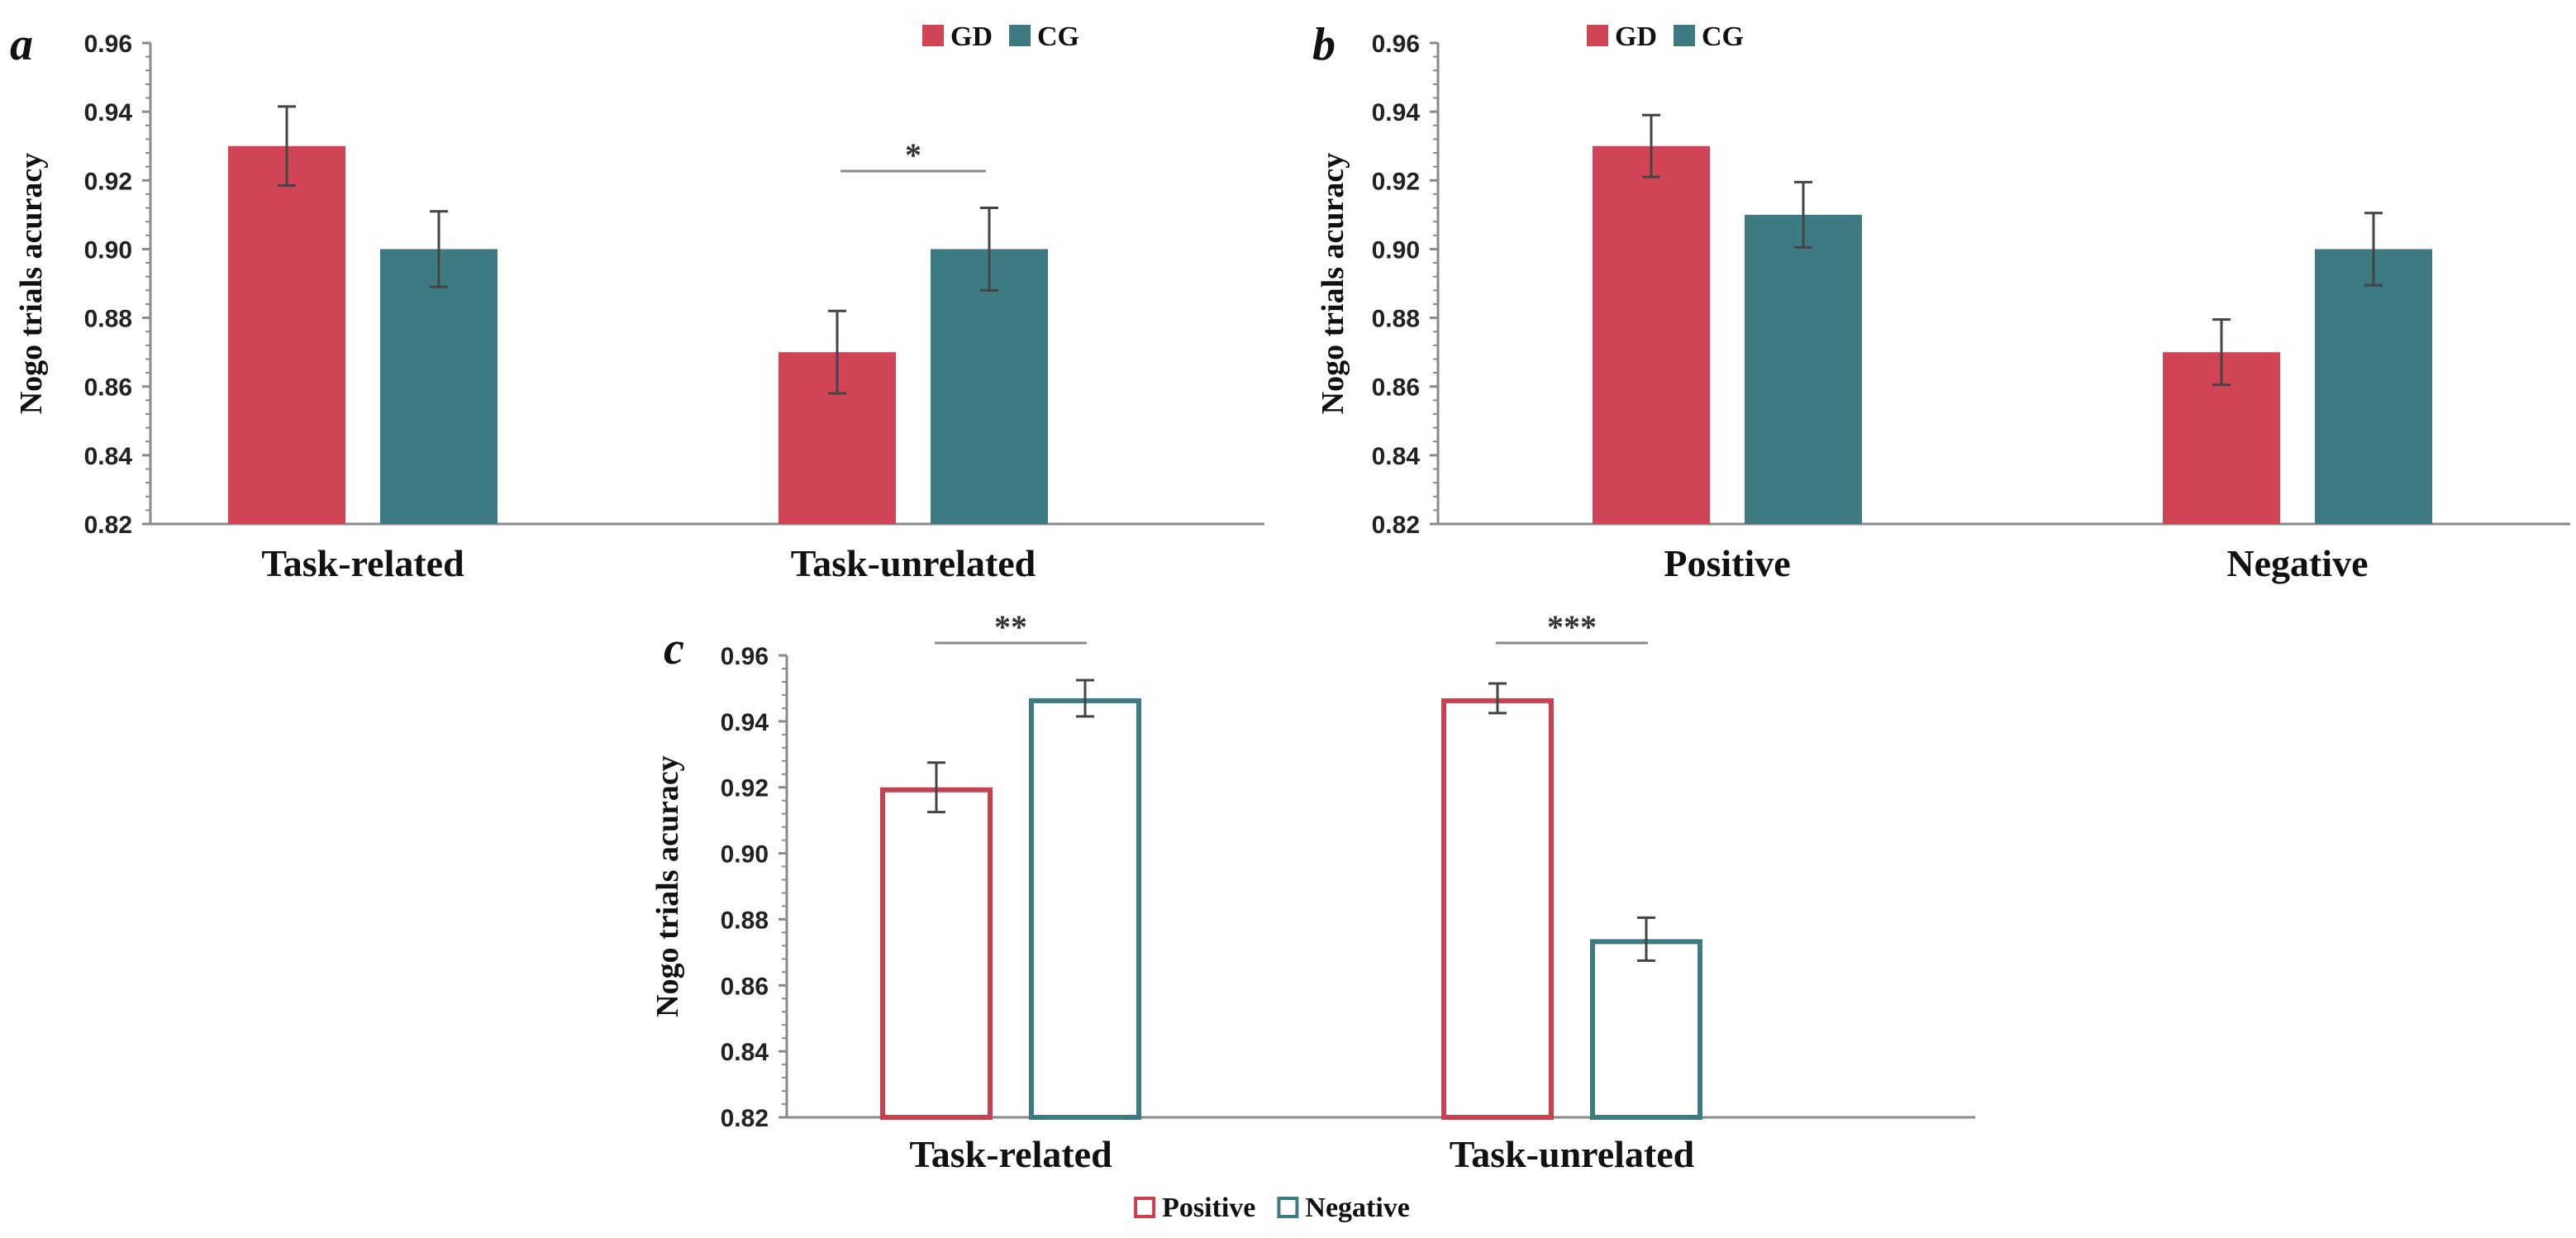 This screenshot has width=2576, height=1238. What do you see at coordinates (1358, 1208) in the screenshot?
I see `legend-label: Negative` at bounding box center [1358, 1208].